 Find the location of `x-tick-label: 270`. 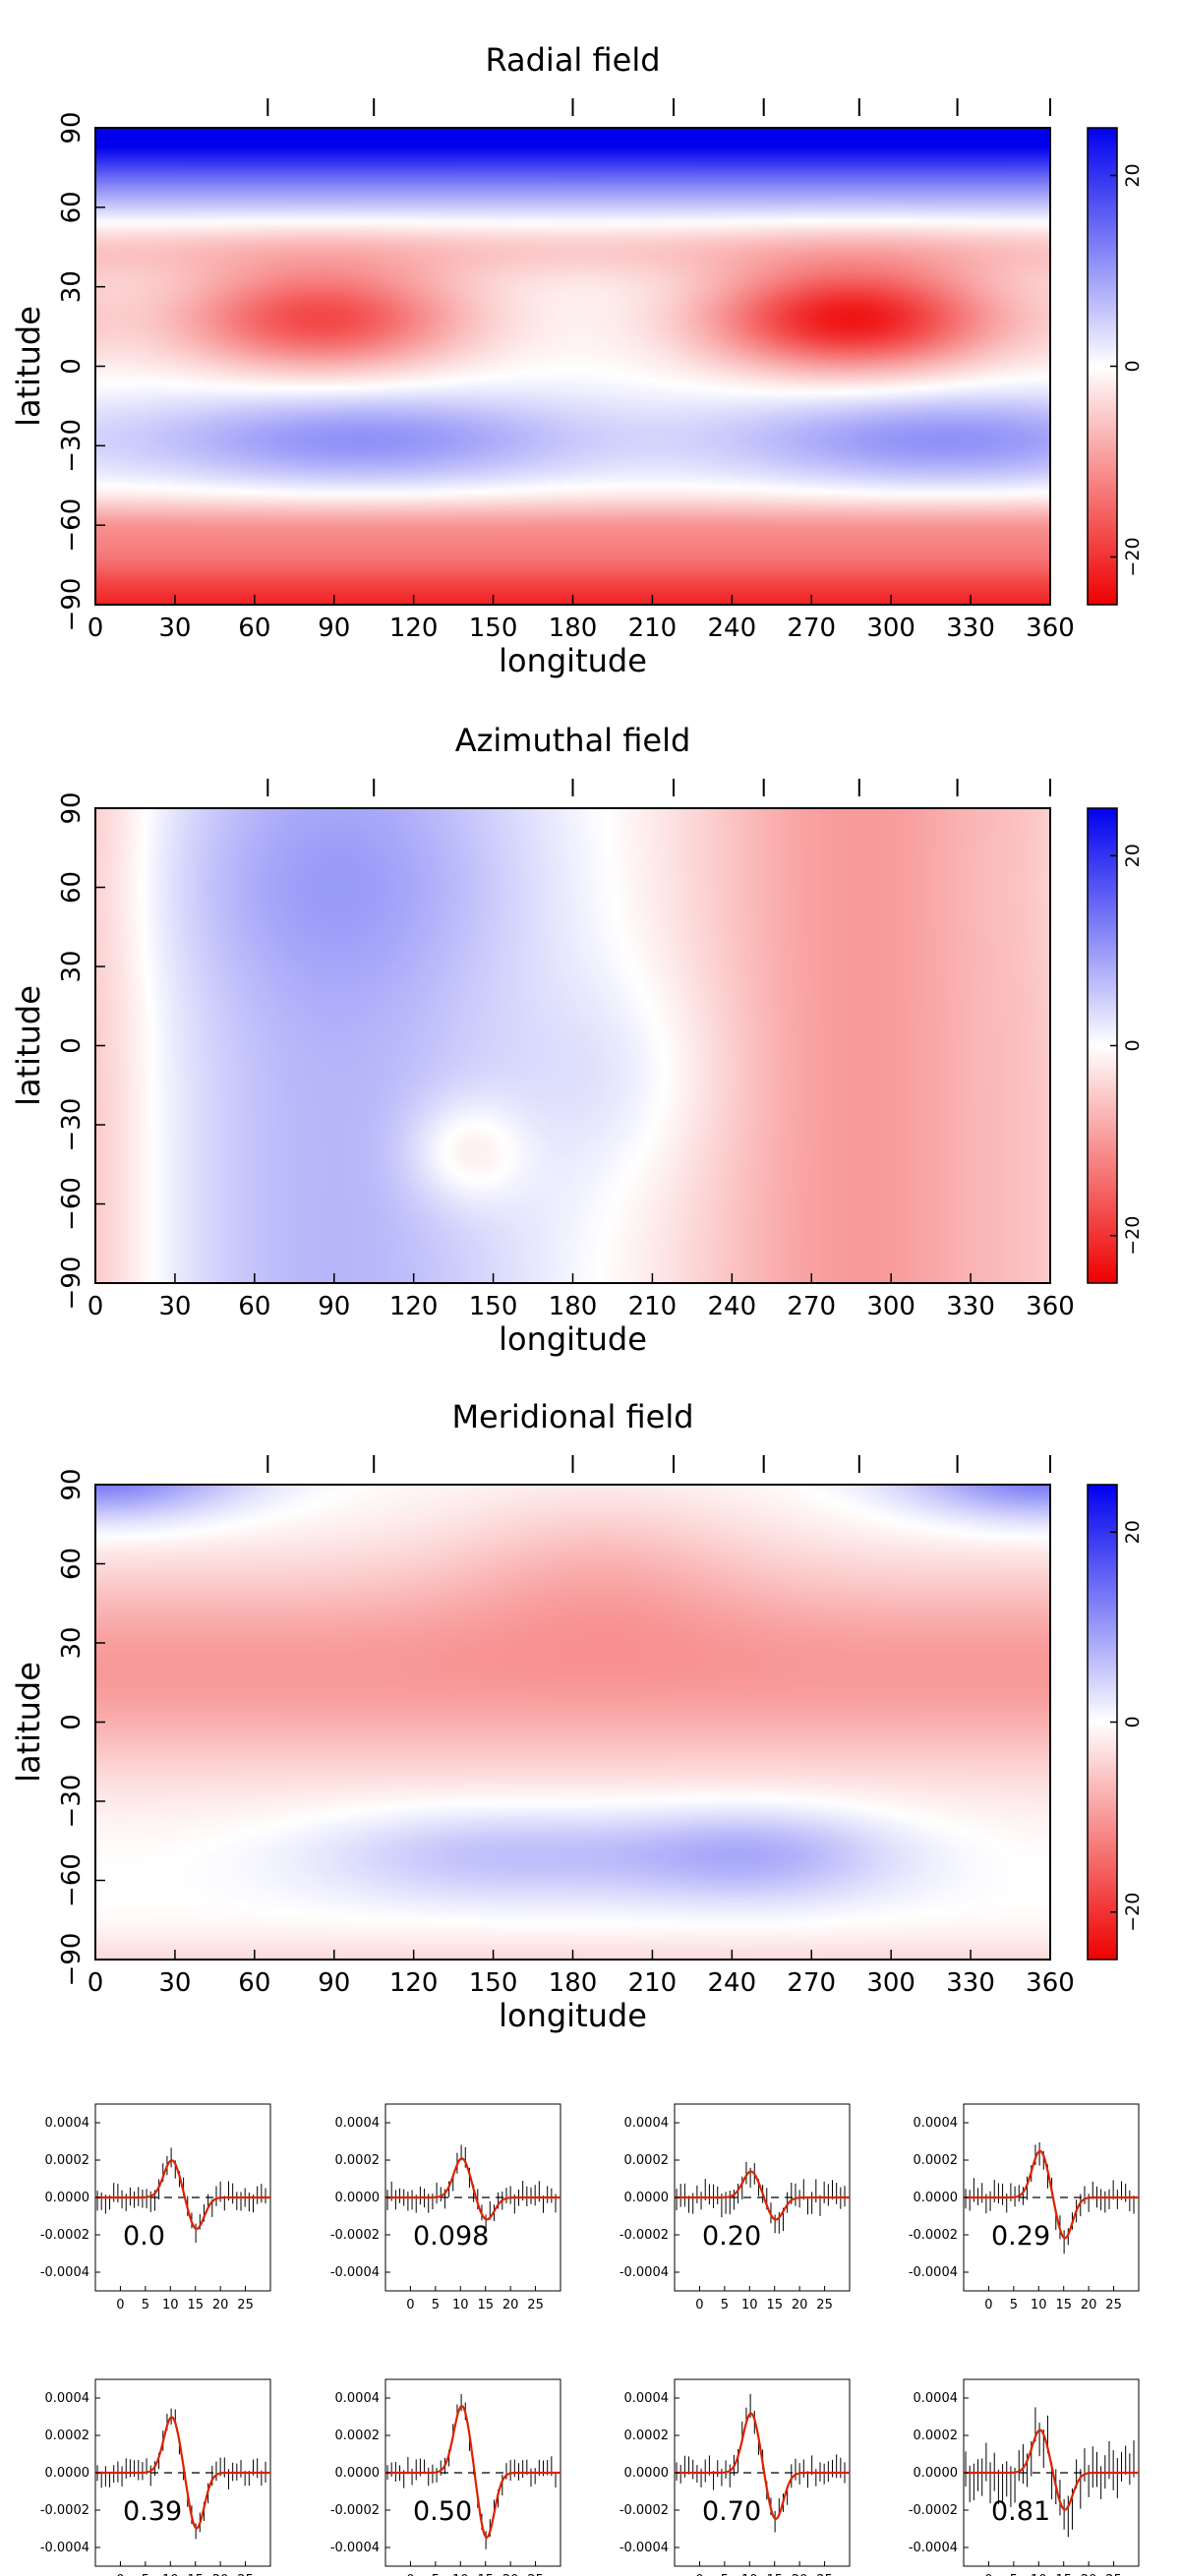

x-tick-label: 270 is located at coordinates (811, 1983).